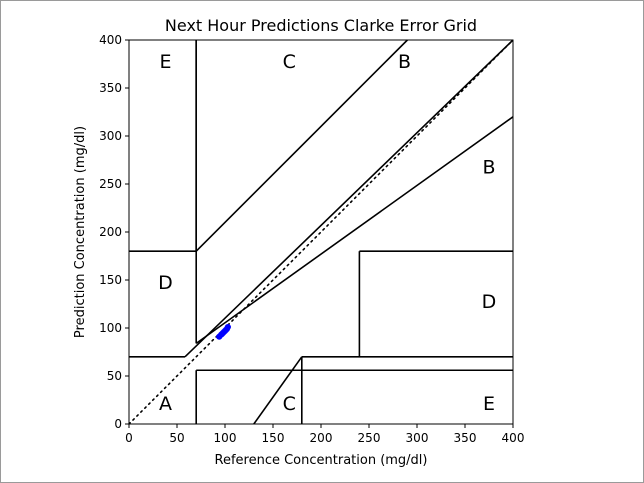 This screenshot has height=483, width=644. I want to click on x-tick-label: 250, so click(369, 438).